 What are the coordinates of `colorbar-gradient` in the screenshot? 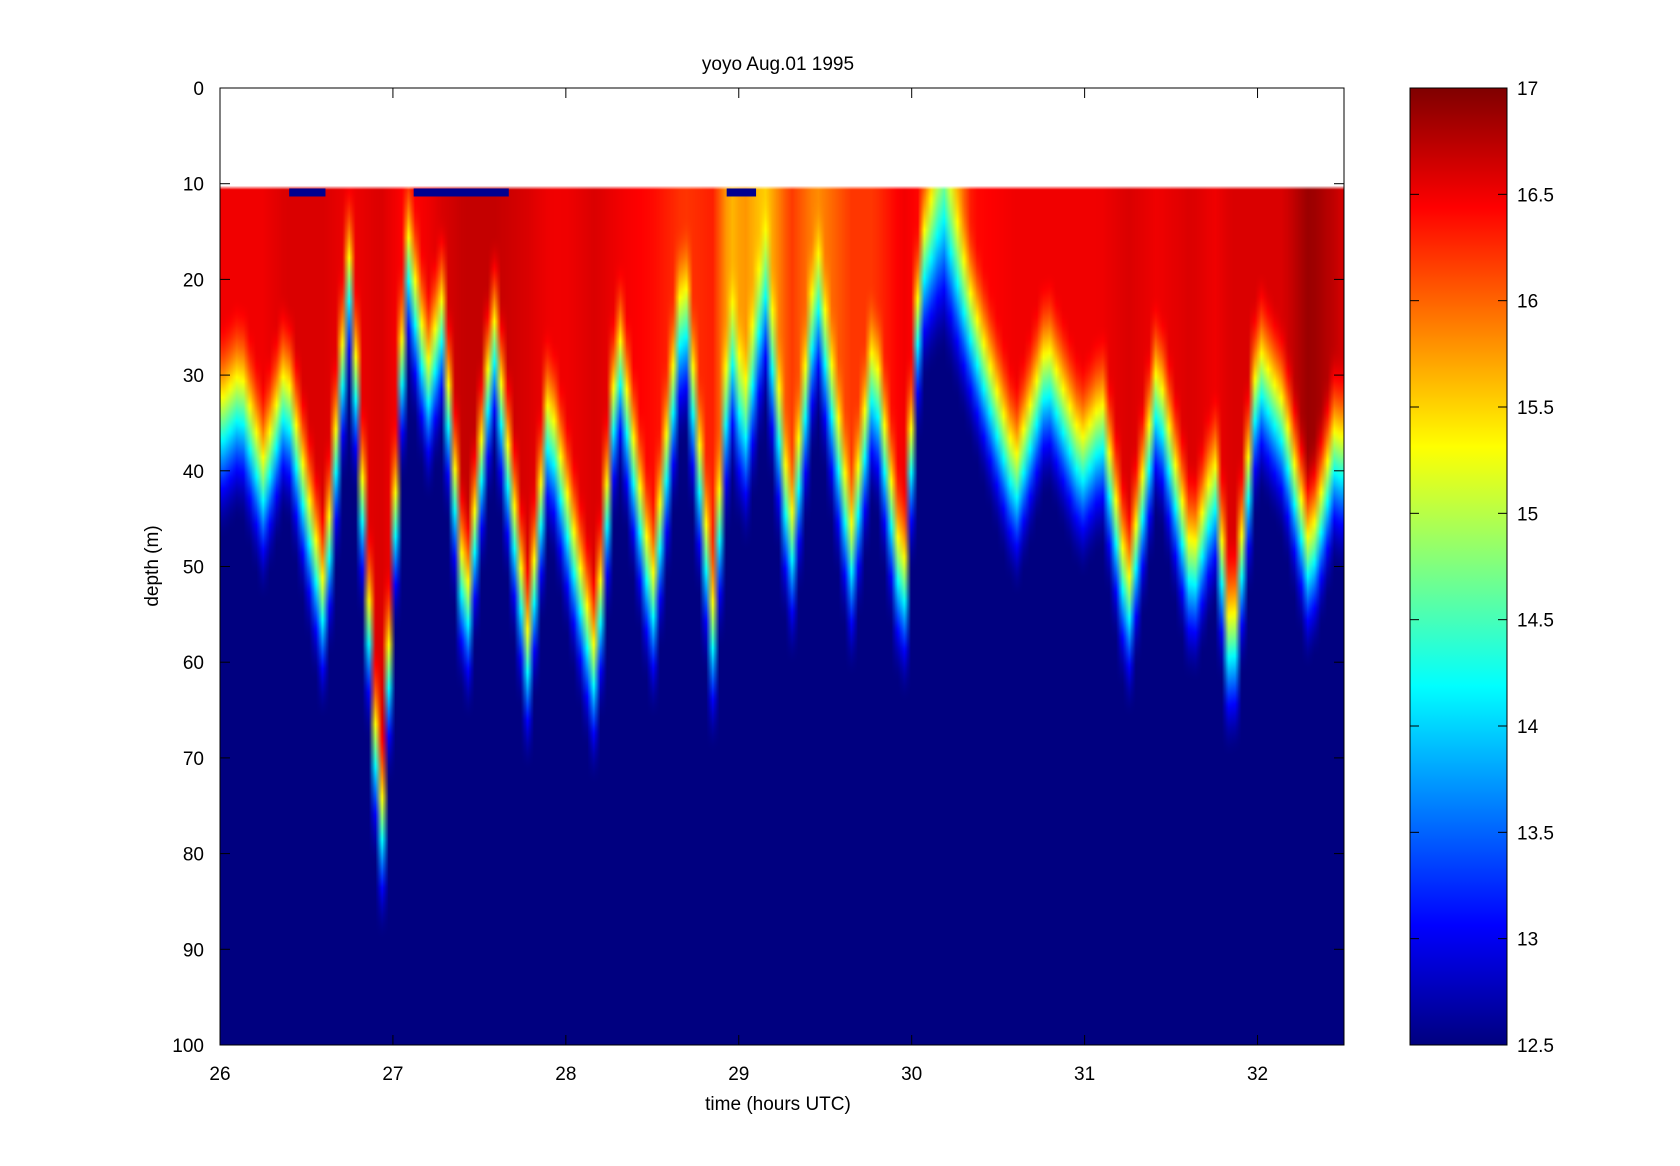 It's located at (1458, 566).